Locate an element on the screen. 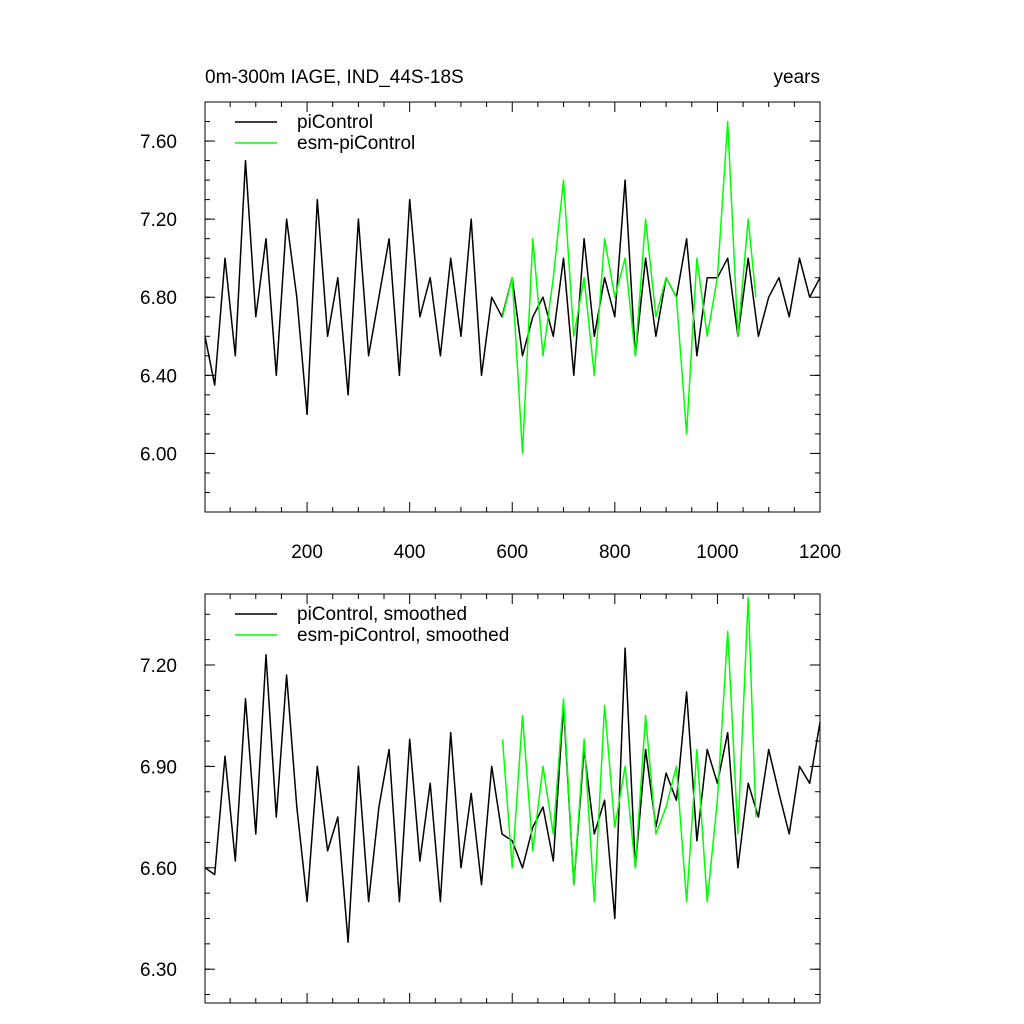 This screenshot has height=1024, width=1024. figure-units: years is located at coordinates (797, 77).